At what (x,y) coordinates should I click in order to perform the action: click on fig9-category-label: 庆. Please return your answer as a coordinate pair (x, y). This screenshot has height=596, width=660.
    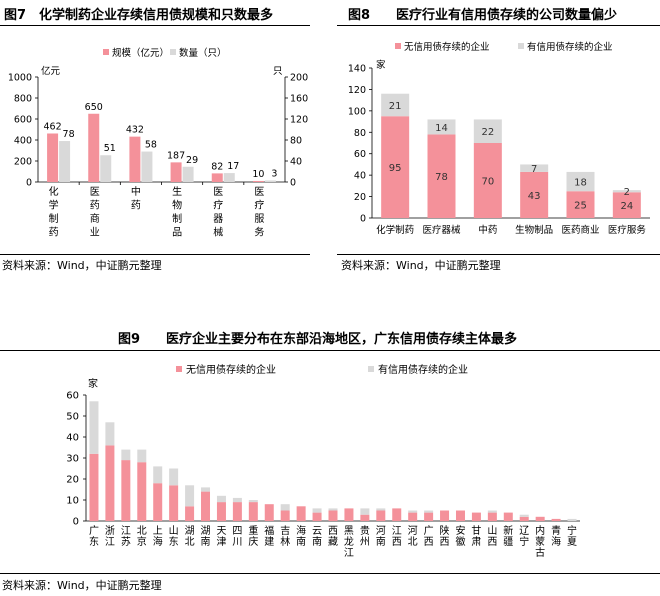
    Looking at the image, I should click on (253, 541).